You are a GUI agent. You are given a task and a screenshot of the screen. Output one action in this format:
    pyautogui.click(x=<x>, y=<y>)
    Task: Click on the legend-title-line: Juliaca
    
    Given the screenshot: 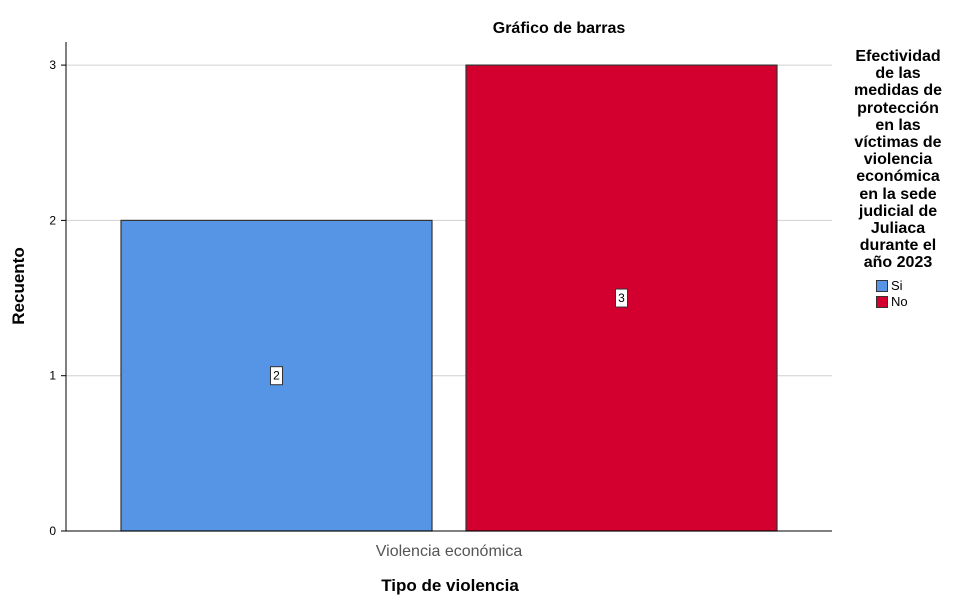 What is the action you would take?
    pyautogui.click(x=898, y=228)
    